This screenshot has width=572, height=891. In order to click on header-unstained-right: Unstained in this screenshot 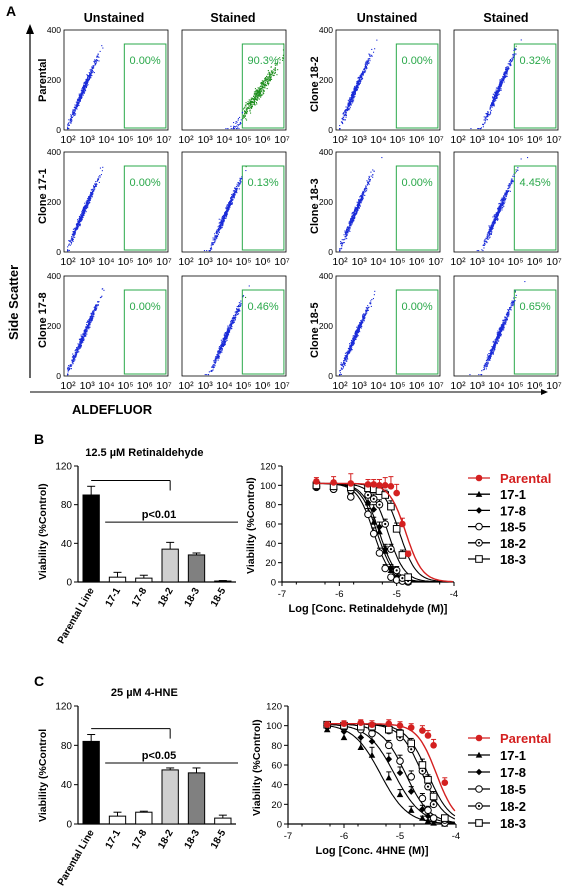, I will do `click(387, 18)`.